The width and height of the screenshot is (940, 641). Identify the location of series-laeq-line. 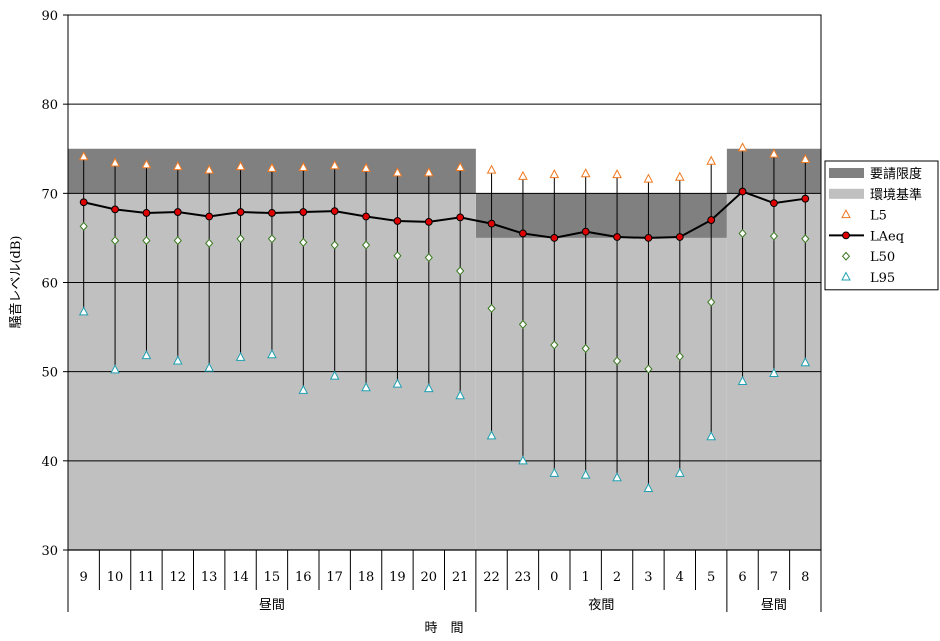
(444, 214).